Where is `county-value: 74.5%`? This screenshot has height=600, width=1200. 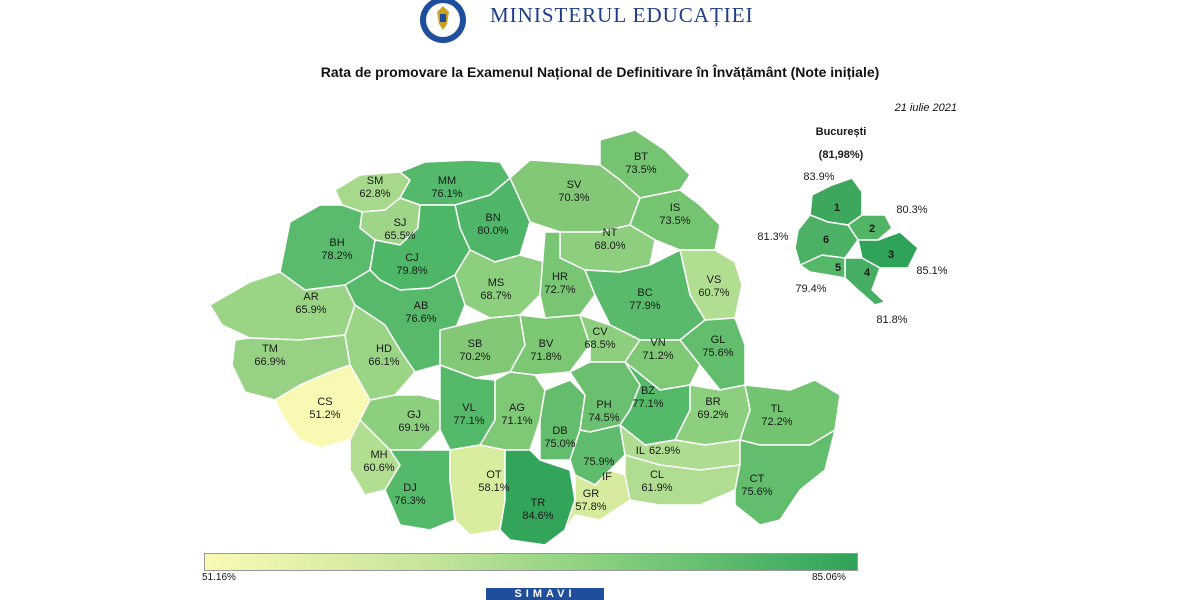
county-value: 74.5% is located at coordinates (603, 418).